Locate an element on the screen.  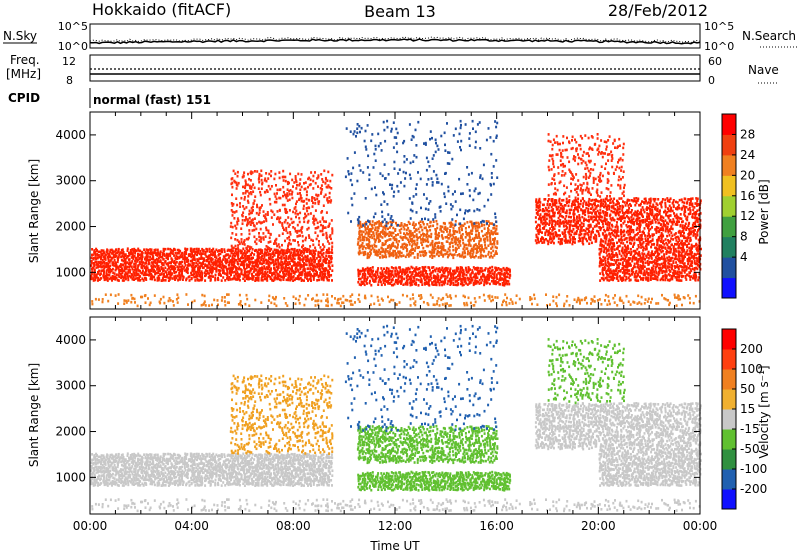
noise-panel-frame is located at coordinates (395, 36).